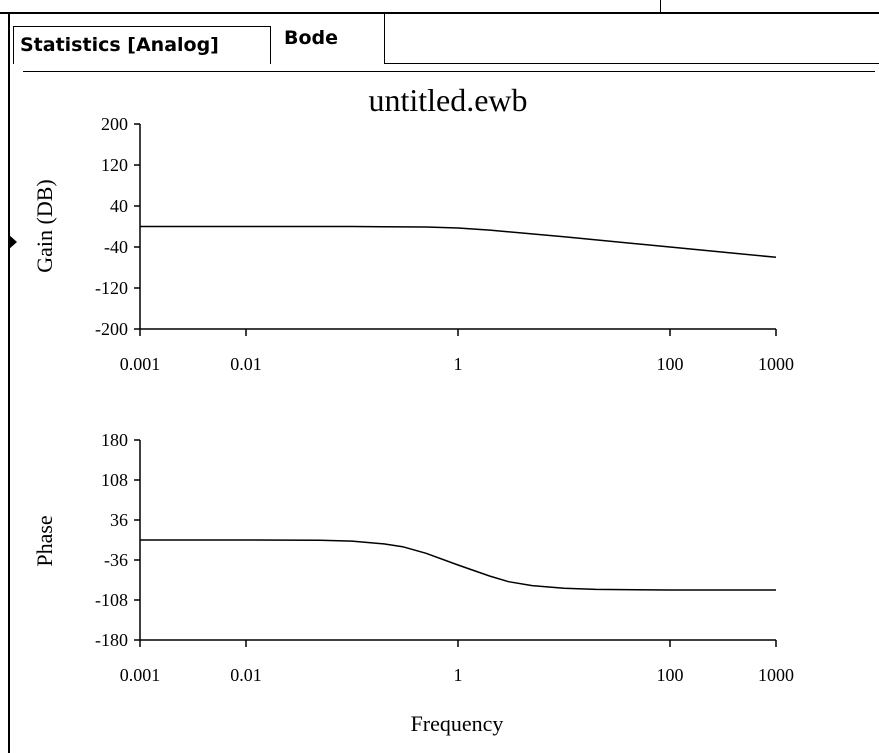 The height and width of the screenshot is (753, 879). Describe the element at coordinates (439, 13) in the screenshot. I see `window-top-border` at that location.